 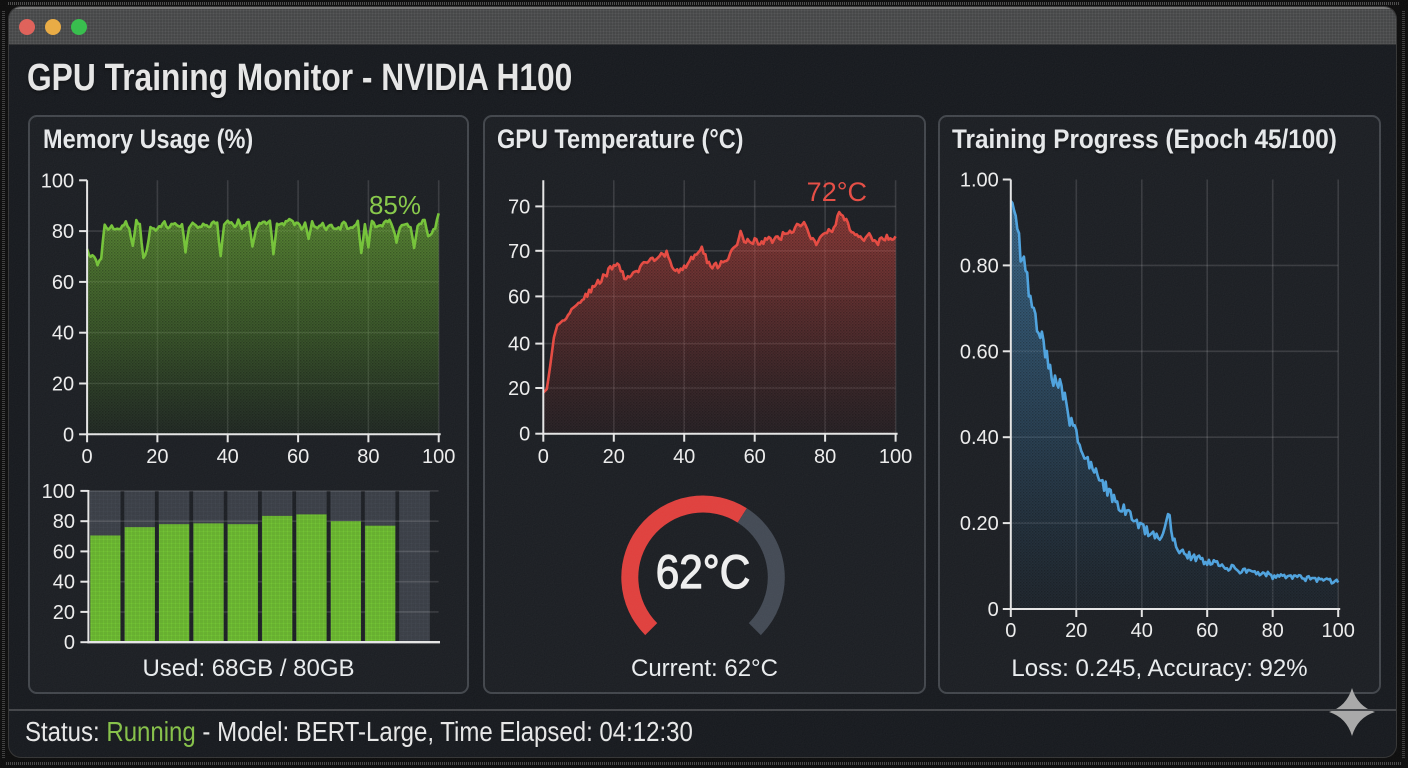 I want to click on svg-text: 72°C, so click(x=837, y=192).